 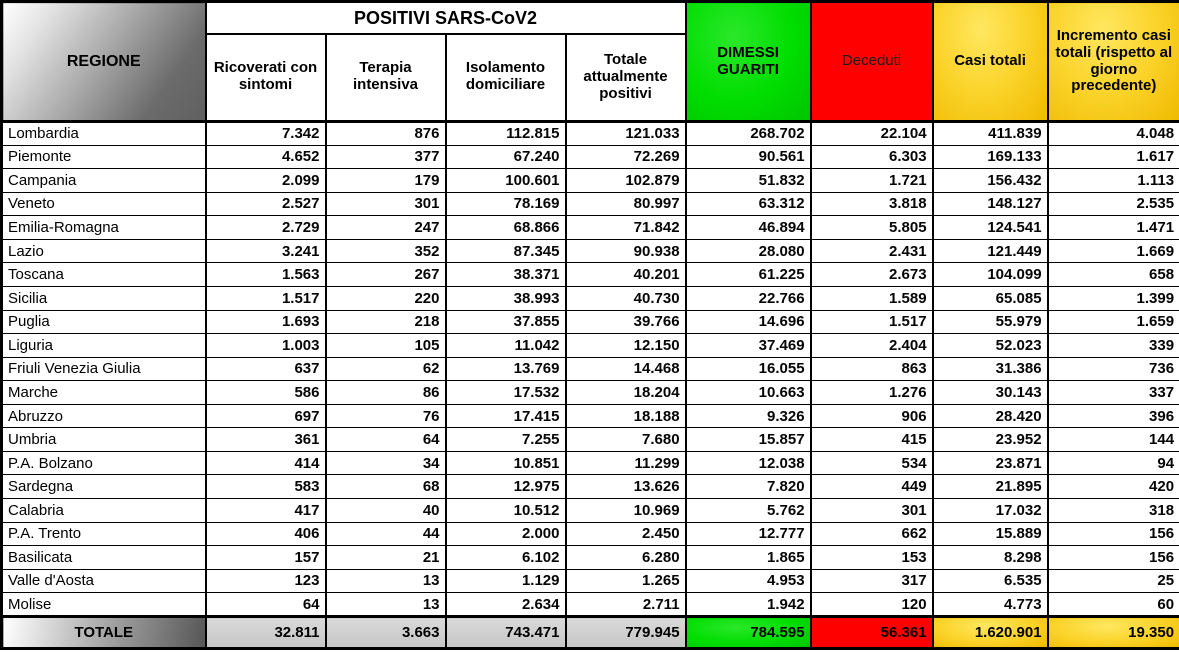 What do you see at coordinates (1112, 632) in the screenshot?
I see `total-value-cell: 19.350` at bounding box center [1112, 632].